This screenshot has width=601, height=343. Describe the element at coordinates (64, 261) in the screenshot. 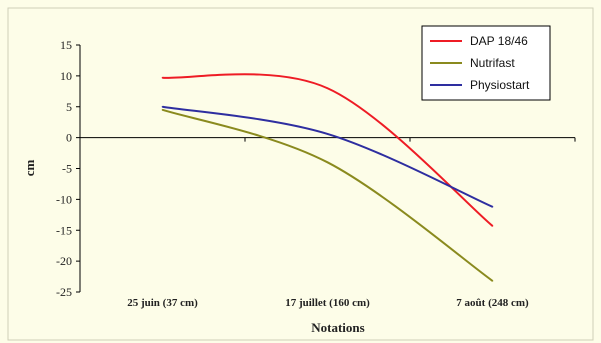

I see `y-tick-label: -20` at that location.